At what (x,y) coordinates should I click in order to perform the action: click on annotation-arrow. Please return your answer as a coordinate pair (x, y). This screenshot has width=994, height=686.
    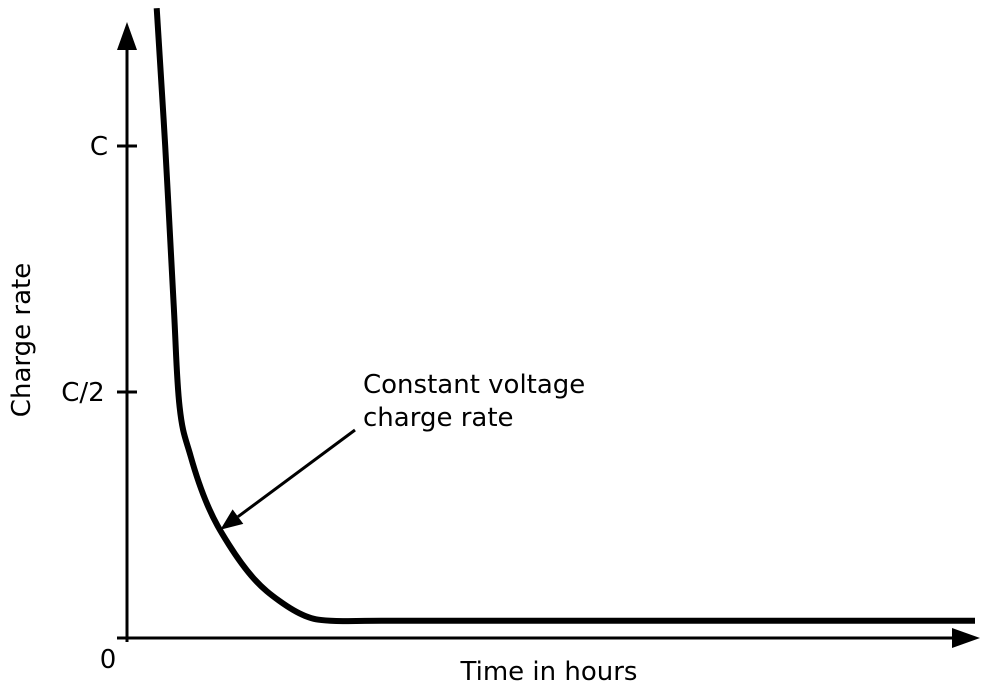
    Looking at the image, I should click on (296, 473).